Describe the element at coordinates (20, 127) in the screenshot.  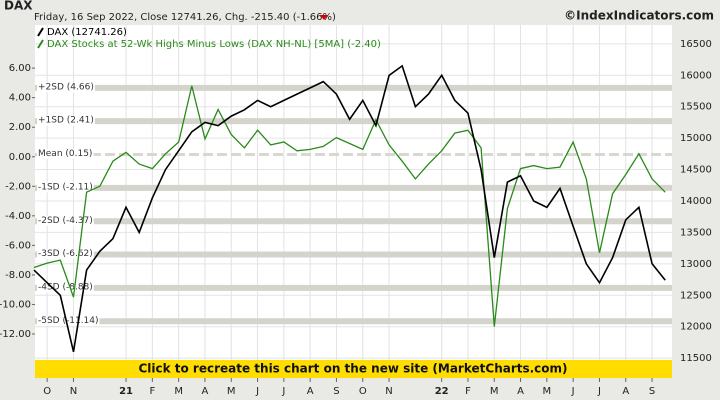
I see `y-tick-label: 2.00` at that location.